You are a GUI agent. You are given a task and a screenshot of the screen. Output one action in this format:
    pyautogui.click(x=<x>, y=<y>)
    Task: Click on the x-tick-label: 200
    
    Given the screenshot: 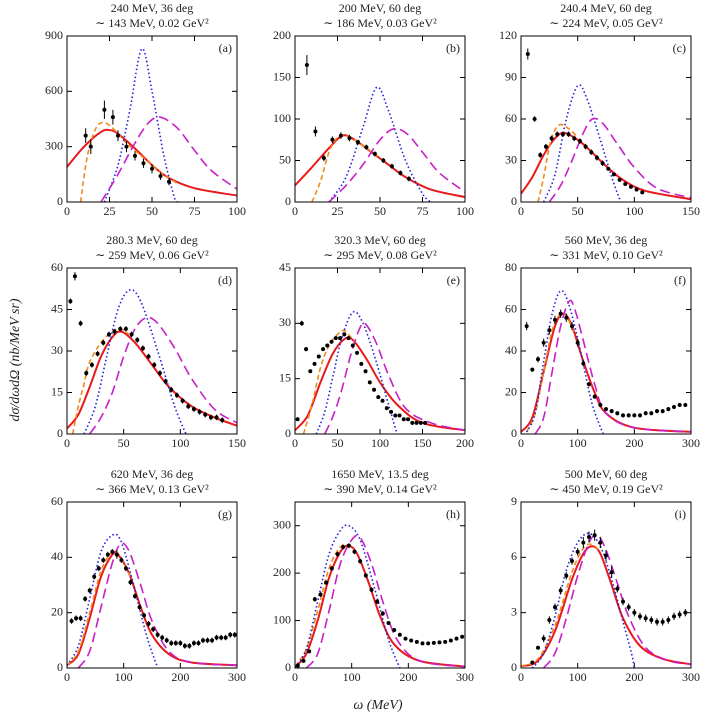 What is the action you would take?
    pyautogui.click(x=634, y=677)
    